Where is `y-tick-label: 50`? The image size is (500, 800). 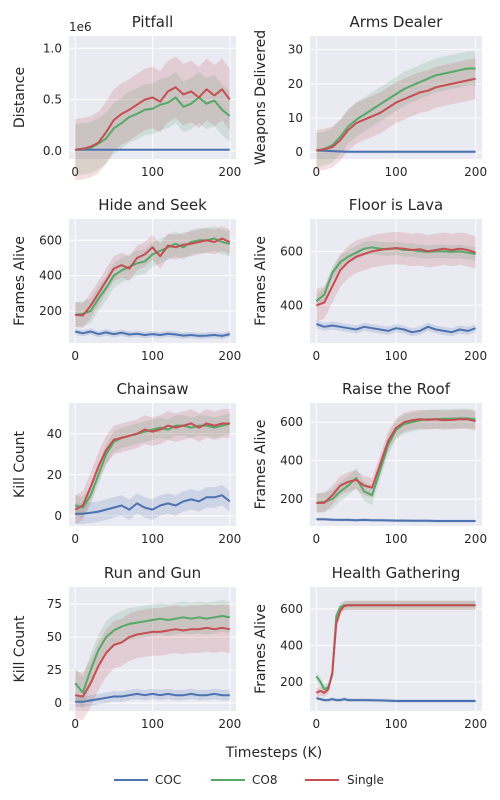
y-tick-label: 50 is located at coordinates (54, 637).